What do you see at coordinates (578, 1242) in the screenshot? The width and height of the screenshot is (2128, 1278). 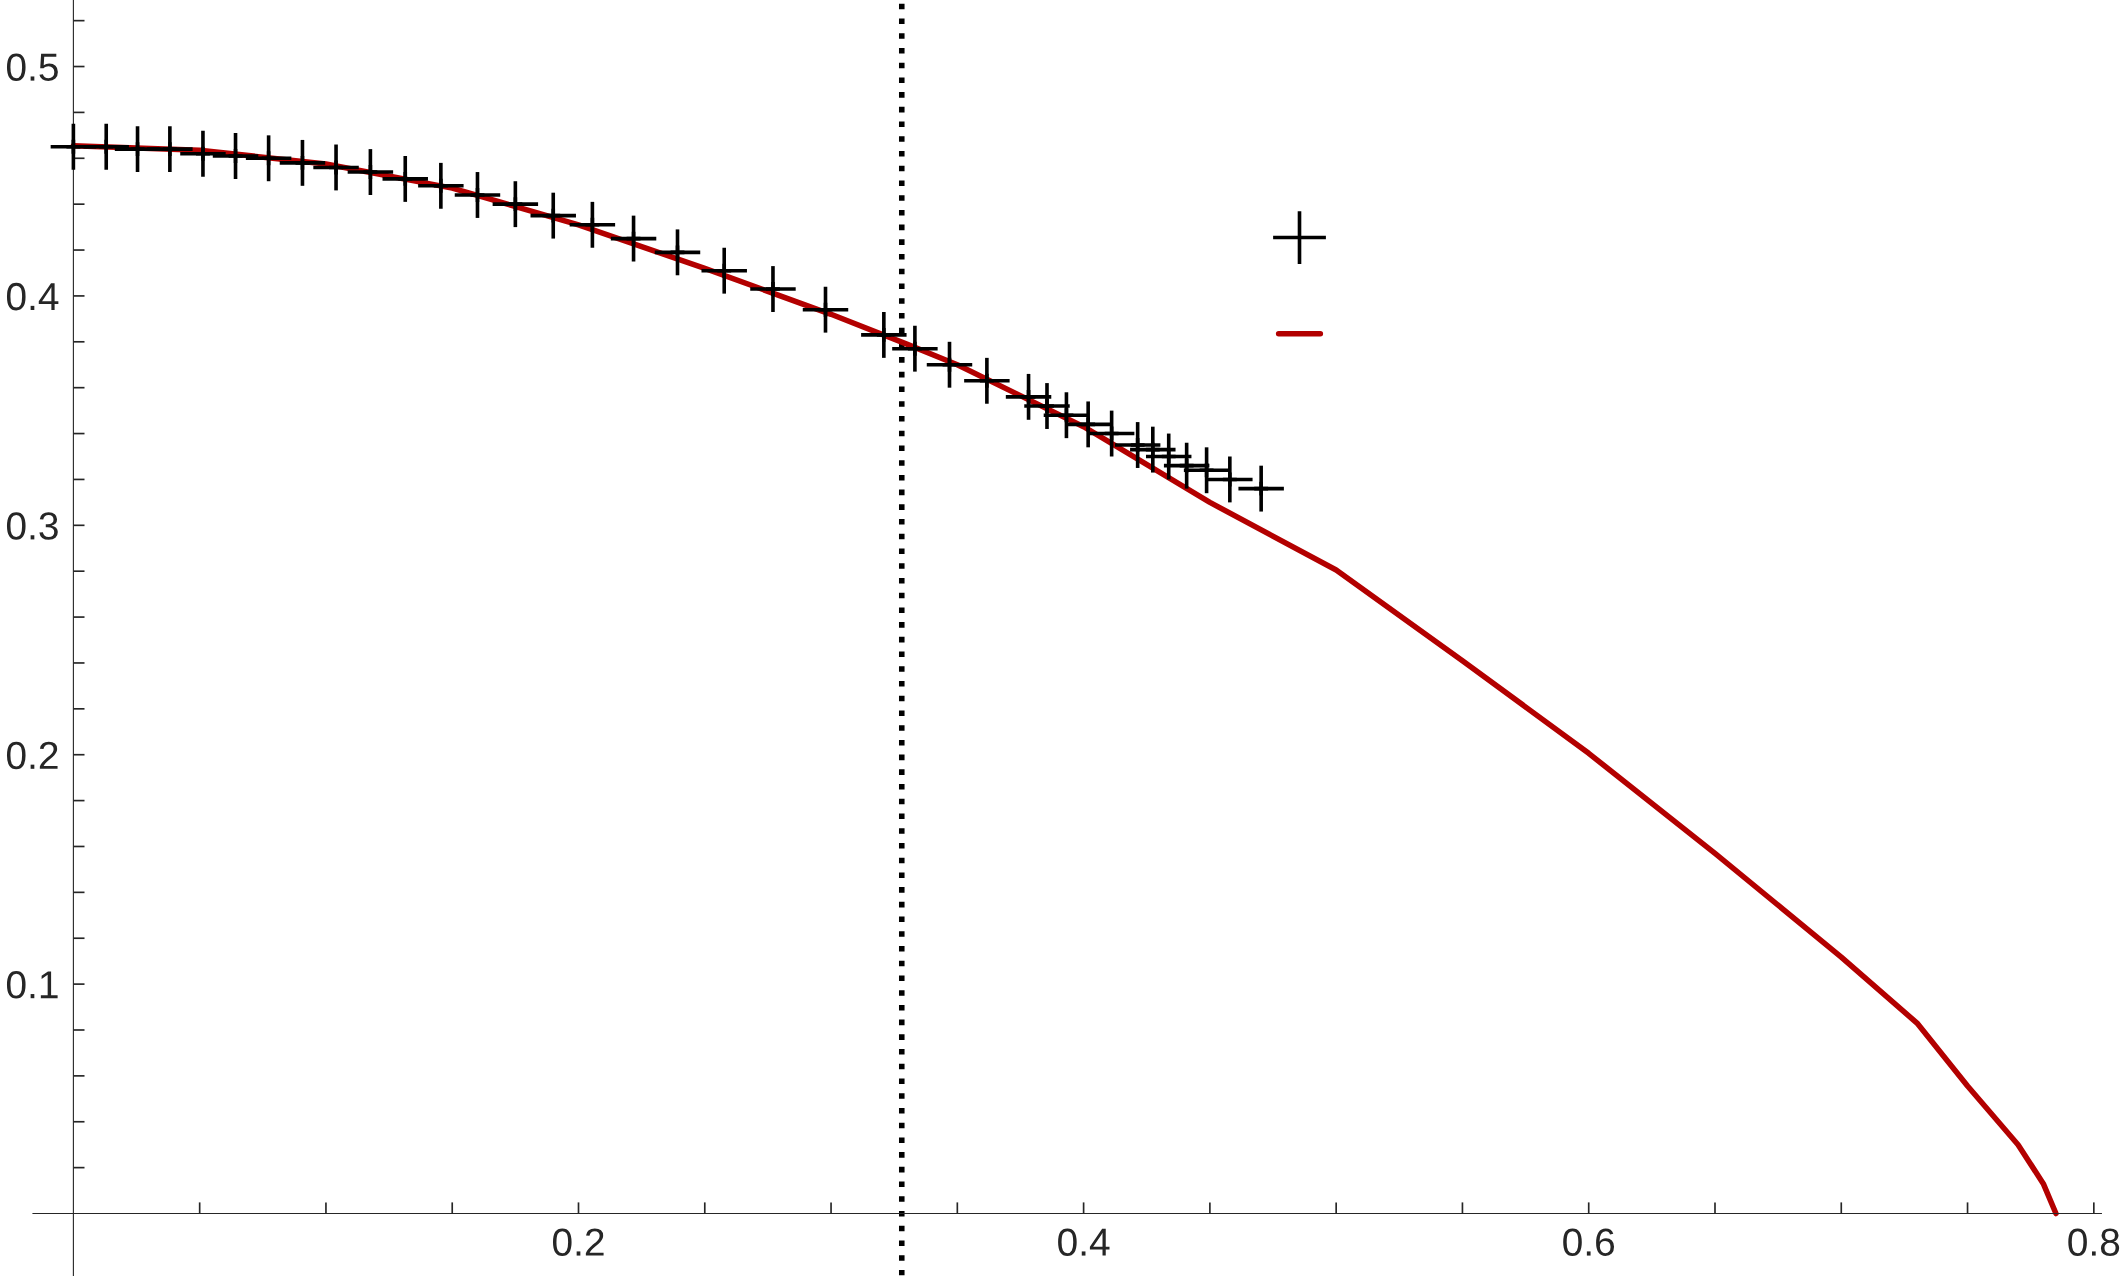 I see `x-tick-label: 0.2` at bounding box center [578, 1242].